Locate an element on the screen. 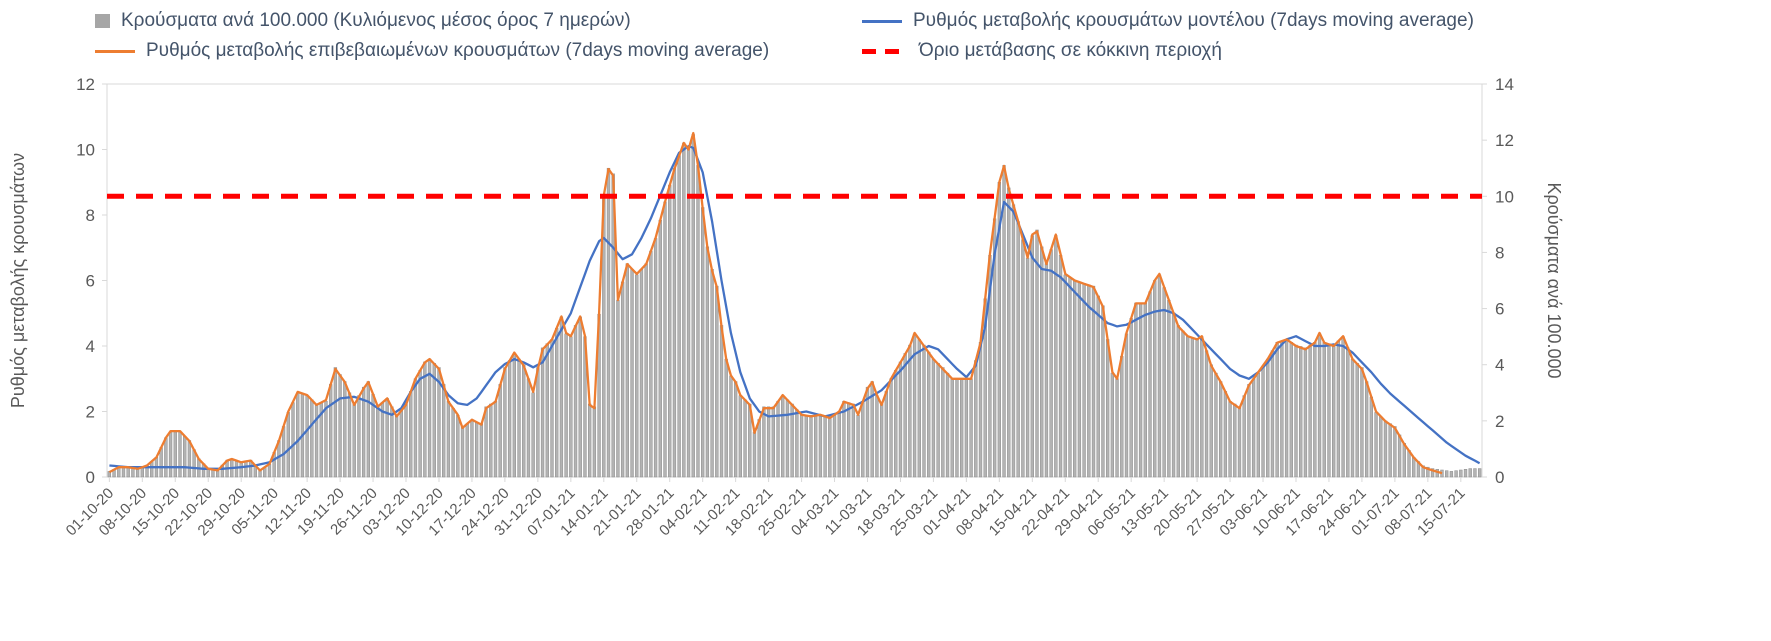  y-right-tick-label: 8 is located at coordinates (1499, 252).